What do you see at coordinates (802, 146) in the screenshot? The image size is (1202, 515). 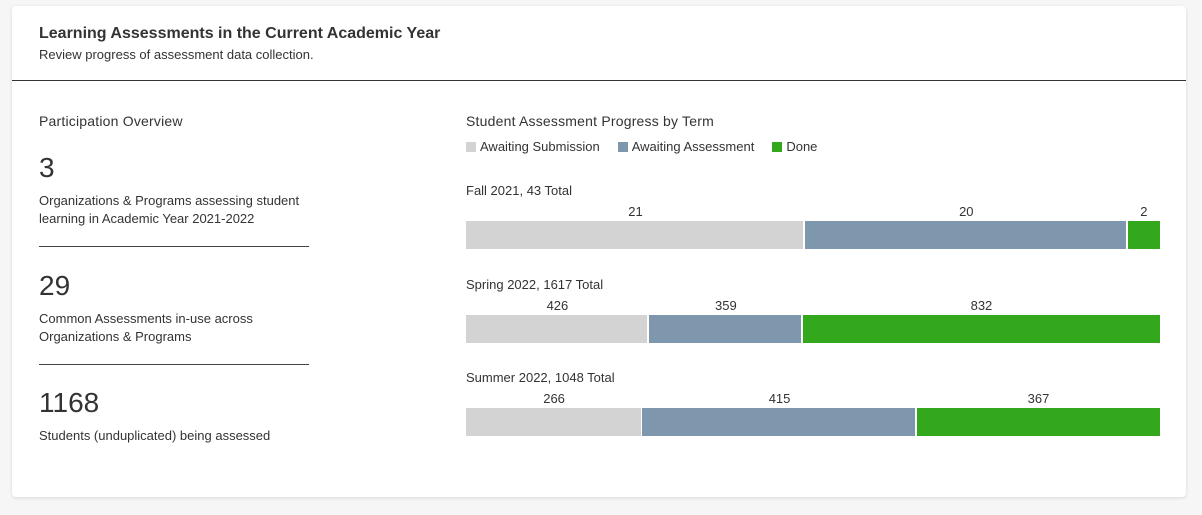 I see `legend-label: Done` at bounding box center [802, 146].